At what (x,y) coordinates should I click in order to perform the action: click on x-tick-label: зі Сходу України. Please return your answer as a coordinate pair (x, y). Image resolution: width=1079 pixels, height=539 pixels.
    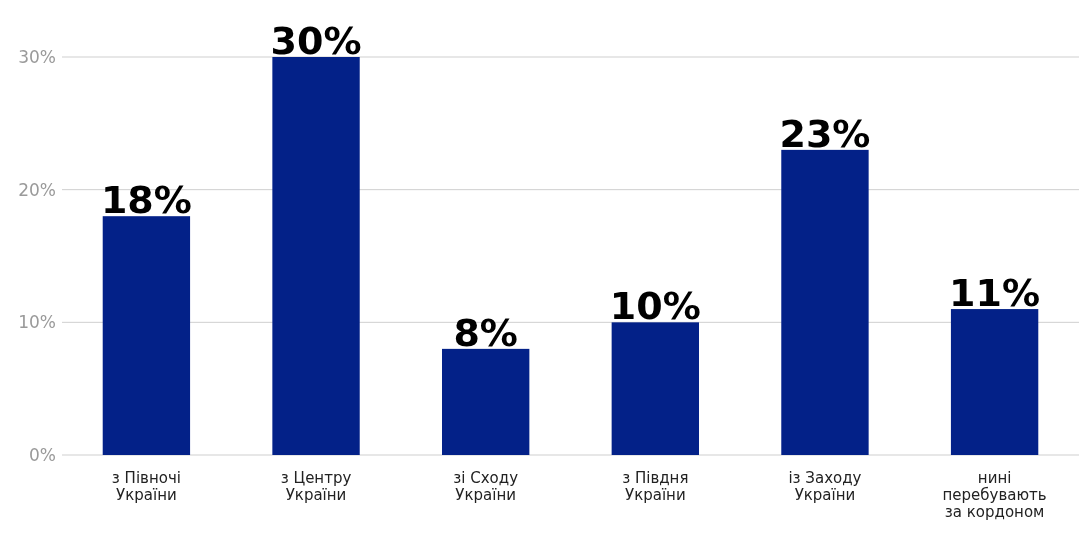
    Looking at the image, I should click on (486, 486).